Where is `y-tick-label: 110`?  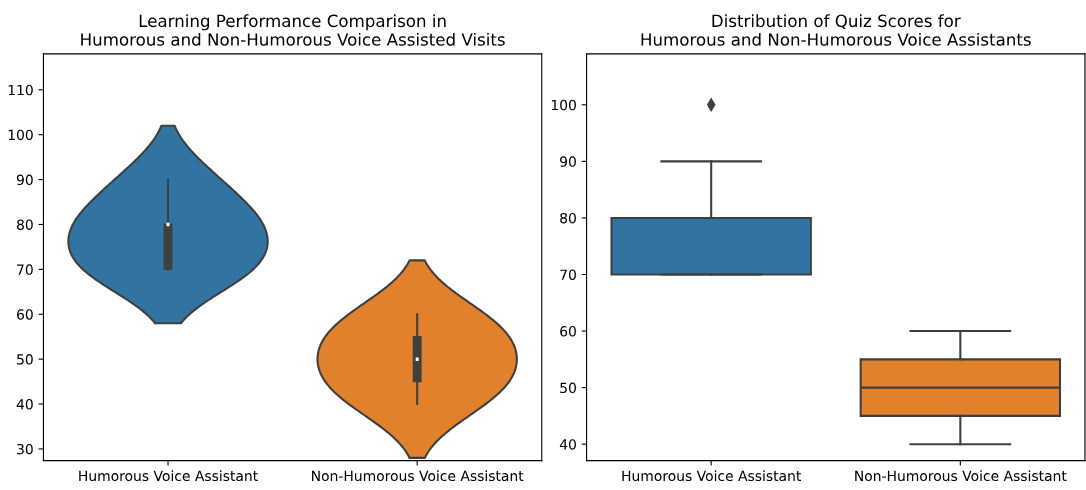
y-tick-label: 110 is located at coordinates (20, 90).